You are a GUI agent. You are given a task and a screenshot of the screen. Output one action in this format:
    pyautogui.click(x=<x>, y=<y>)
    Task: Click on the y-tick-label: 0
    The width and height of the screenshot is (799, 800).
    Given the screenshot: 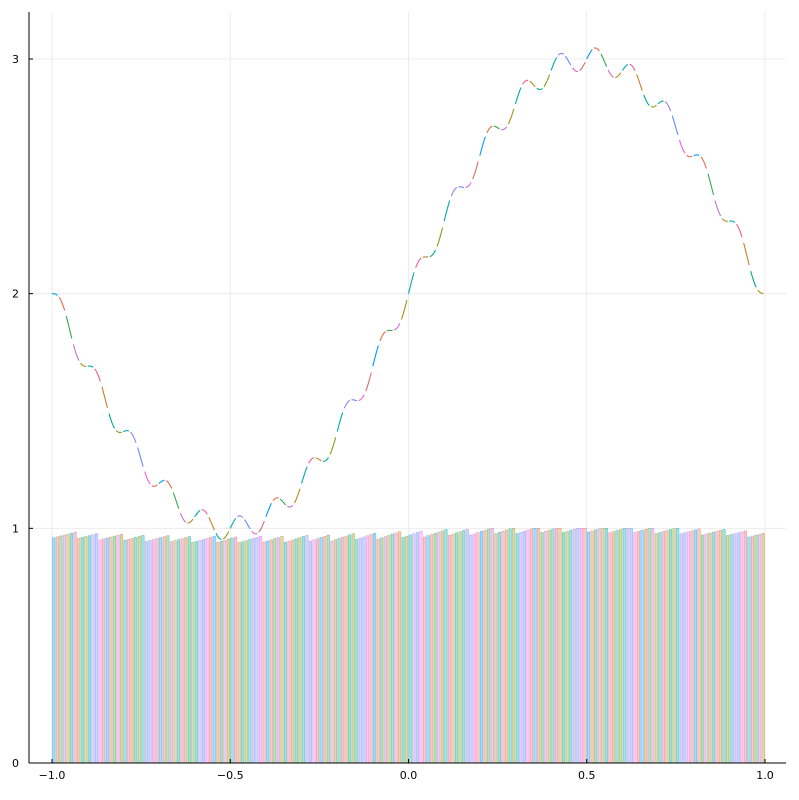 What is the action you would take?
    pyautogui.click(x=15, y=763)
    